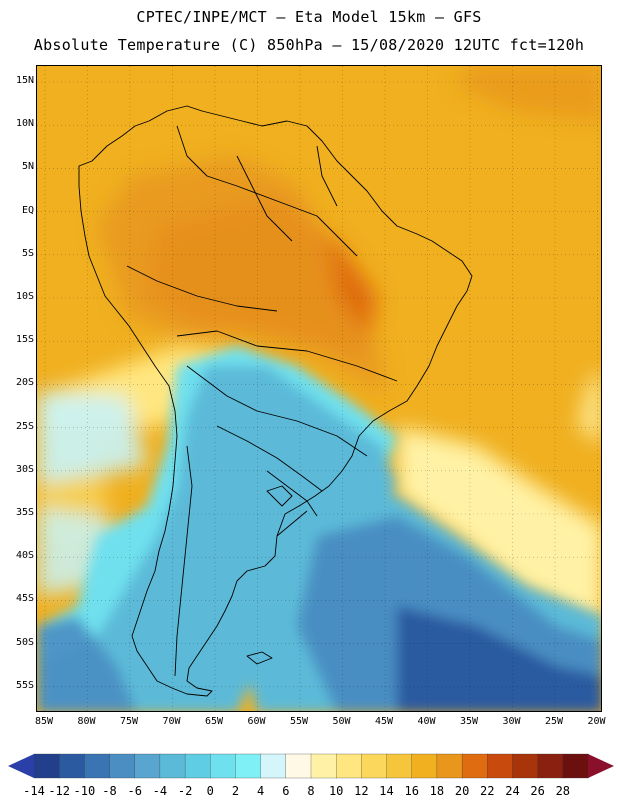  Describe the element at coordinates (341, 721) in the screenshot. I see `lon-label: 50W` at that location.